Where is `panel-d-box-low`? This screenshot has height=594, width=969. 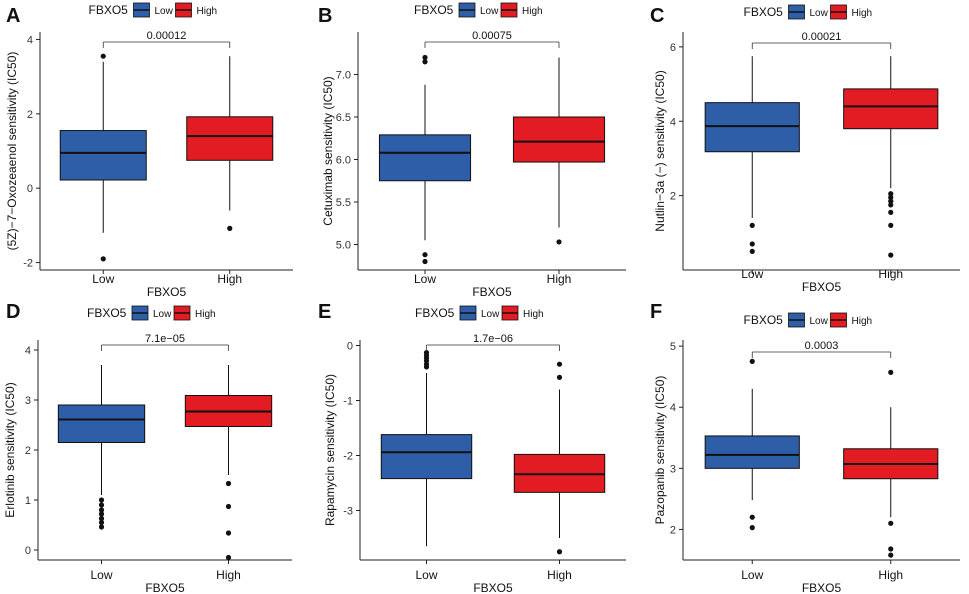
panel-d-box-low is located at coordinates (101, 423).